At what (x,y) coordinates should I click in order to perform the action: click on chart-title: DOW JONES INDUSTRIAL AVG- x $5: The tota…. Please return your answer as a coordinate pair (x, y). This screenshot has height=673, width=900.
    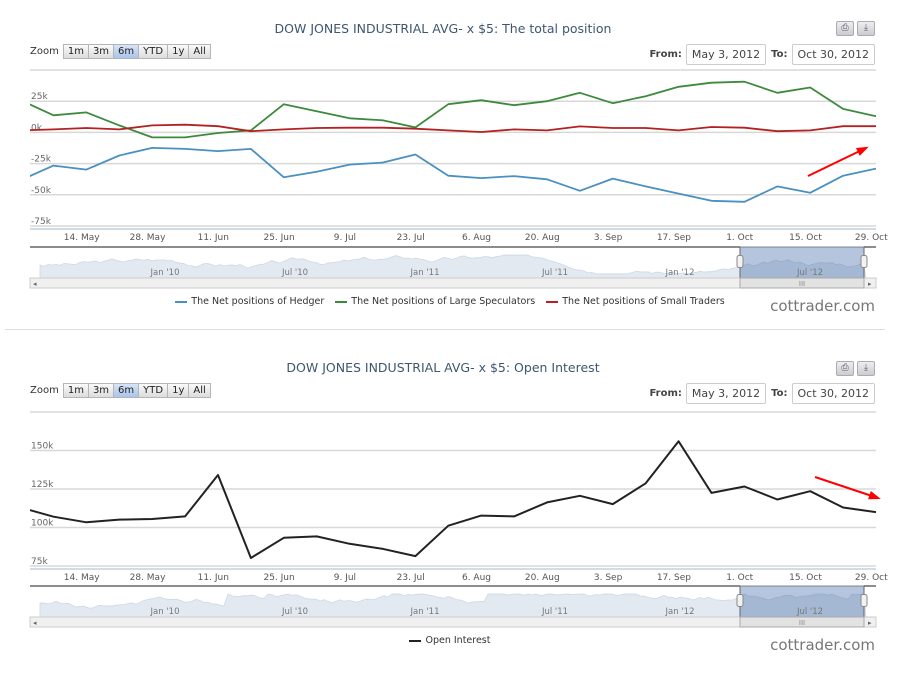
    Looking at the image, I should click on (443, 28).